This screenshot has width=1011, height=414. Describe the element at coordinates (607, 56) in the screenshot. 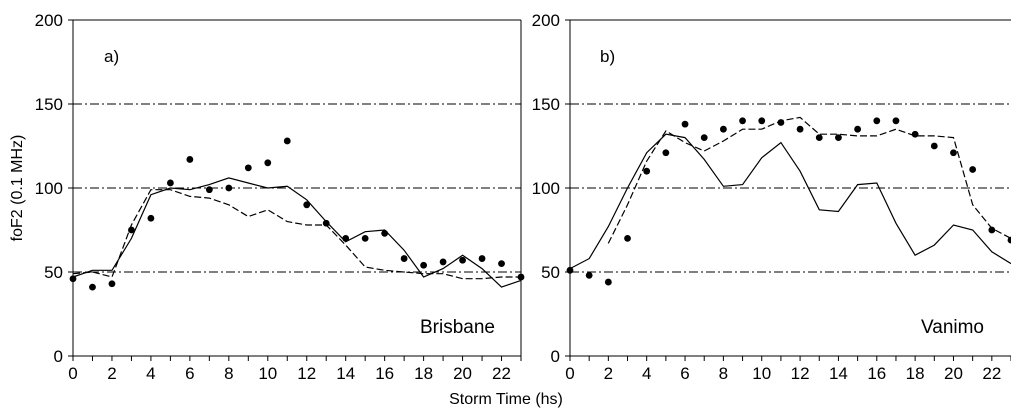

I see `panel-tag: b)` at that location.